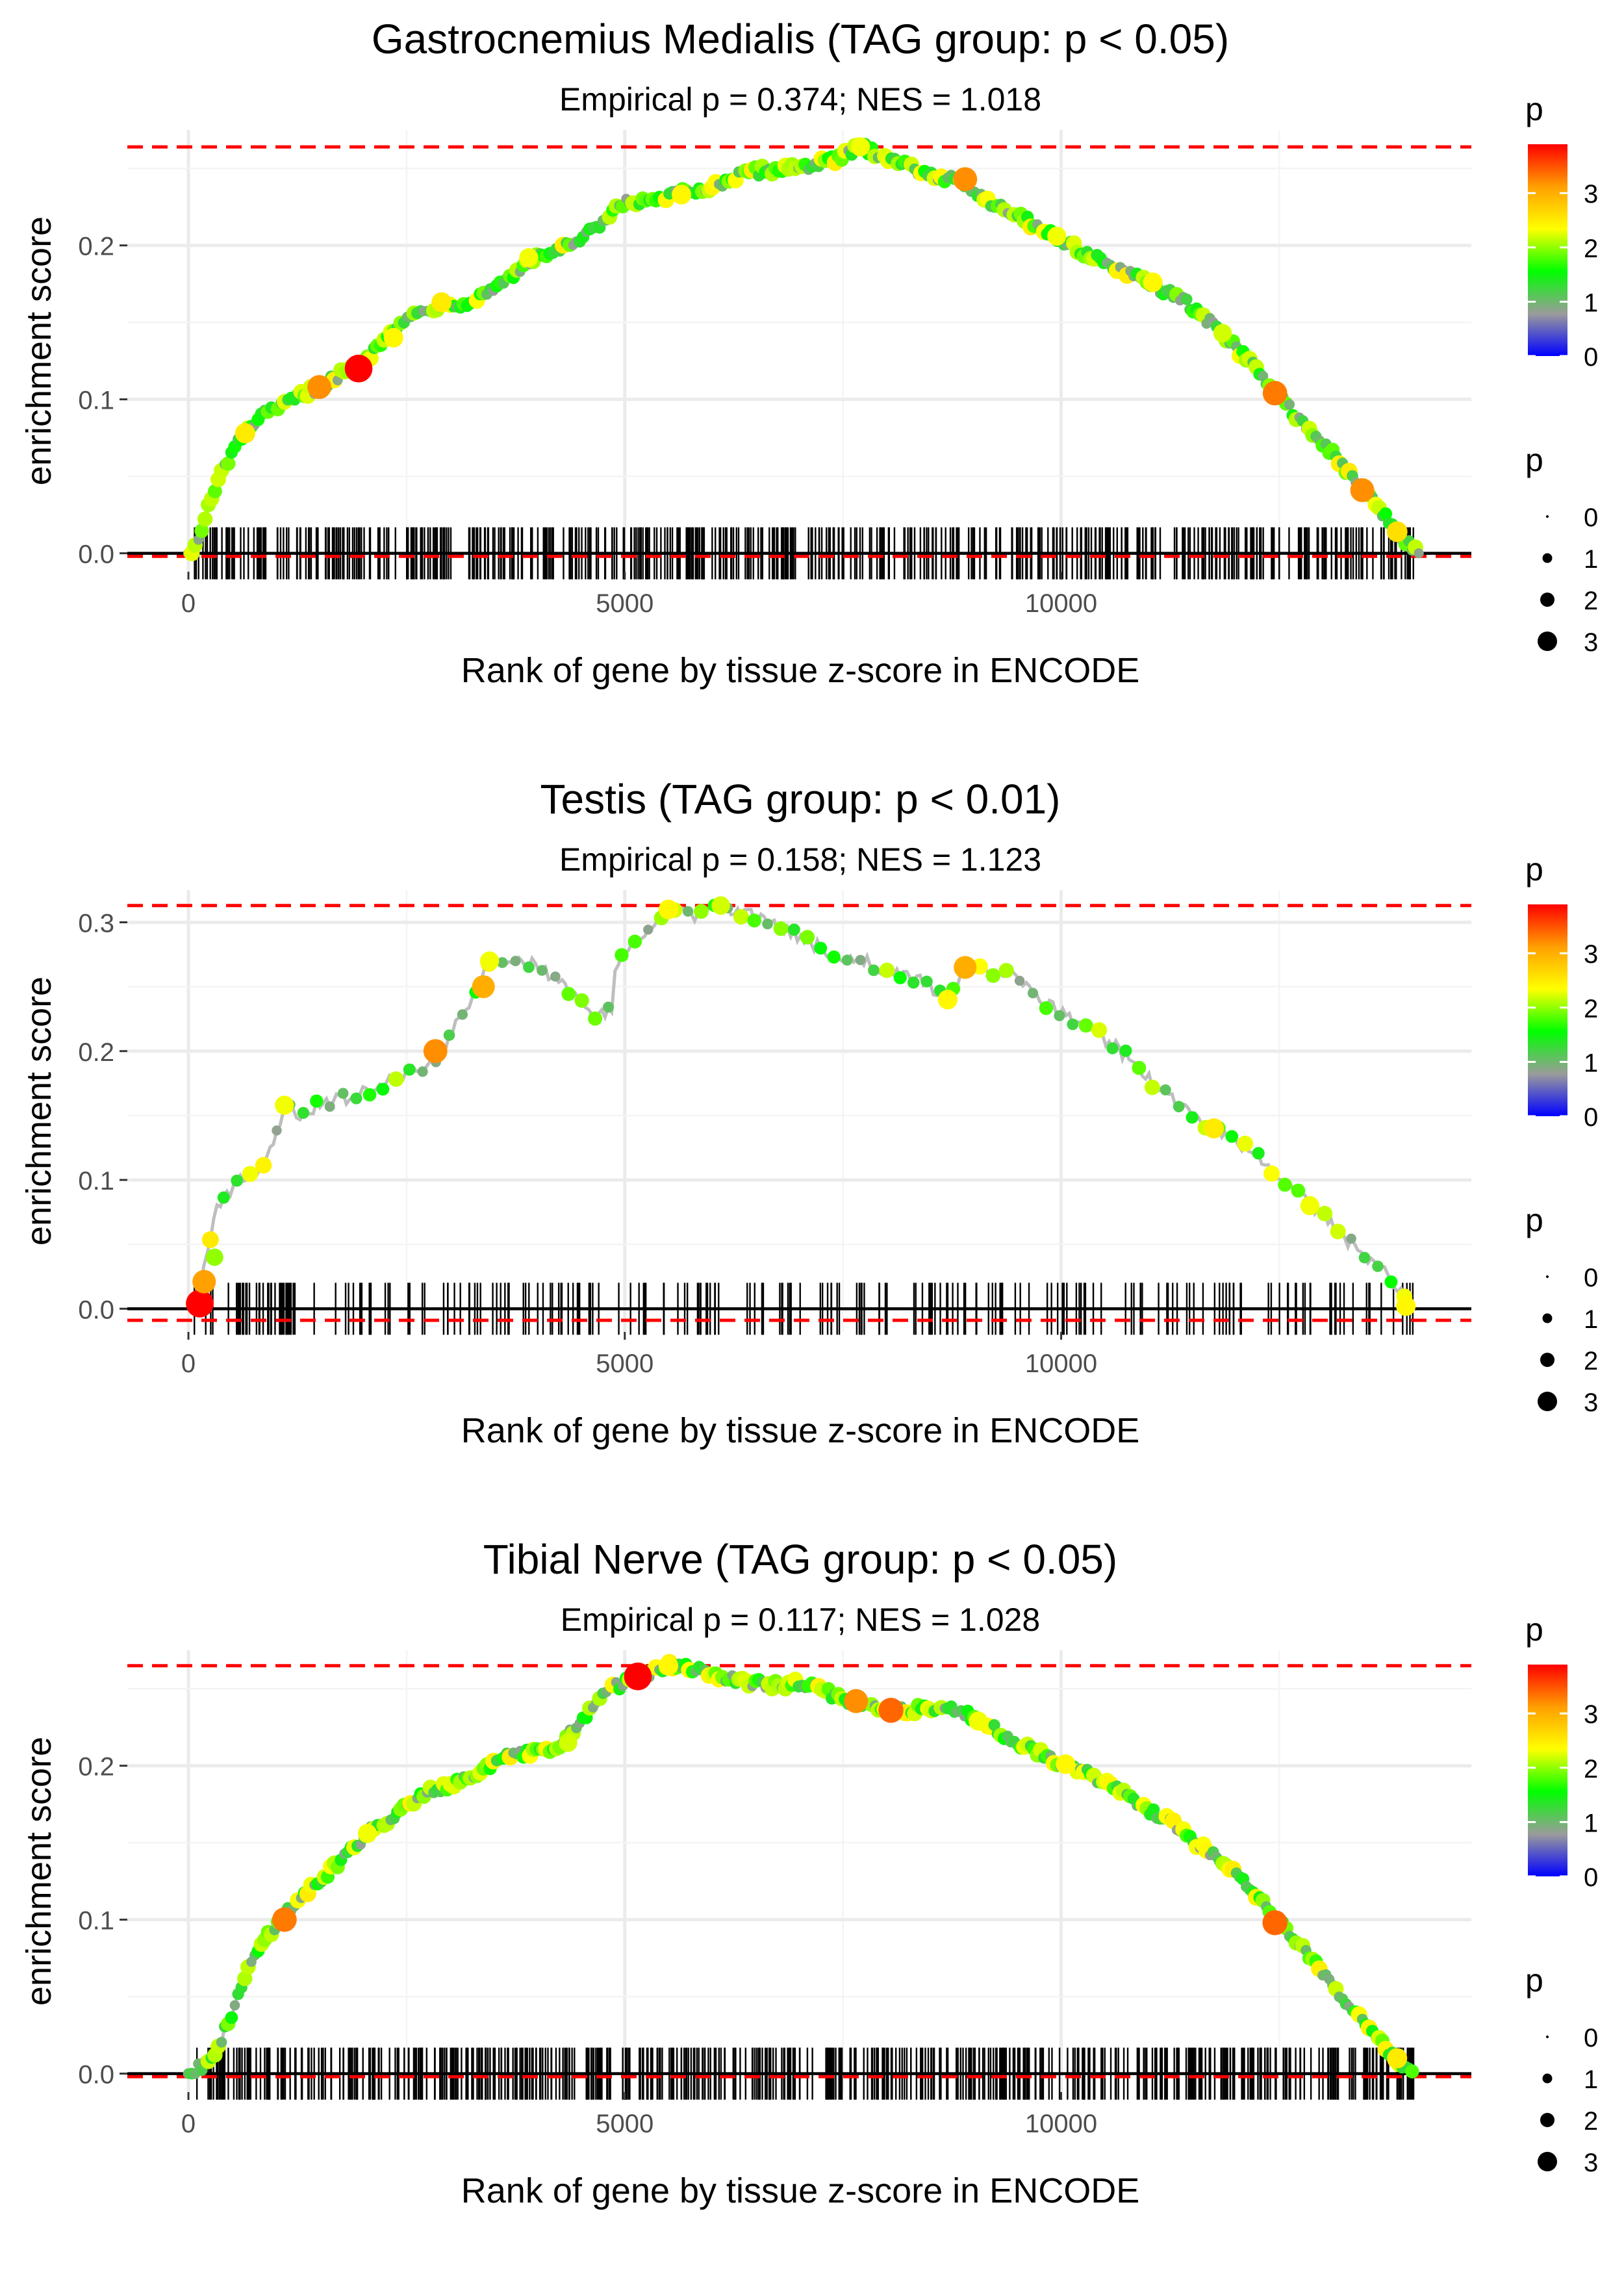 Image resolution: width=1624 pixels, height=2274 pixels. What do you see at coordinates (96, 2075) in the screenshot?
I see `y-tick-label: 0.0` at bounding box center [96, 2075].